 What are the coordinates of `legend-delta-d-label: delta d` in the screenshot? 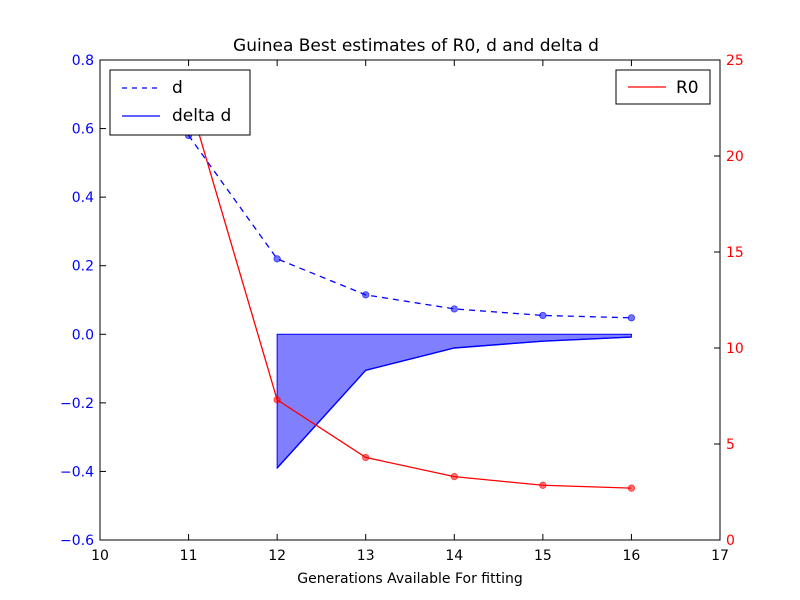 It's located at (201, 116).